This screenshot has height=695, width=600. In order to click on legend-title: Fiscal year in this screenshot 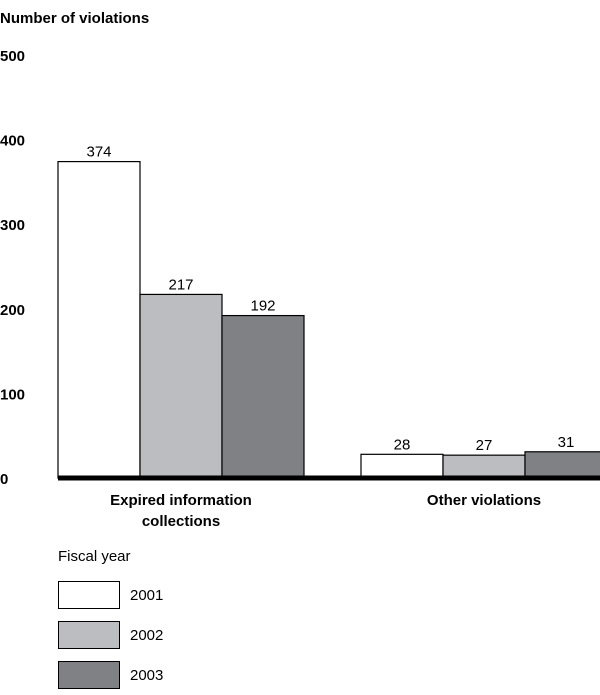, I will do `click(94, 556)`.